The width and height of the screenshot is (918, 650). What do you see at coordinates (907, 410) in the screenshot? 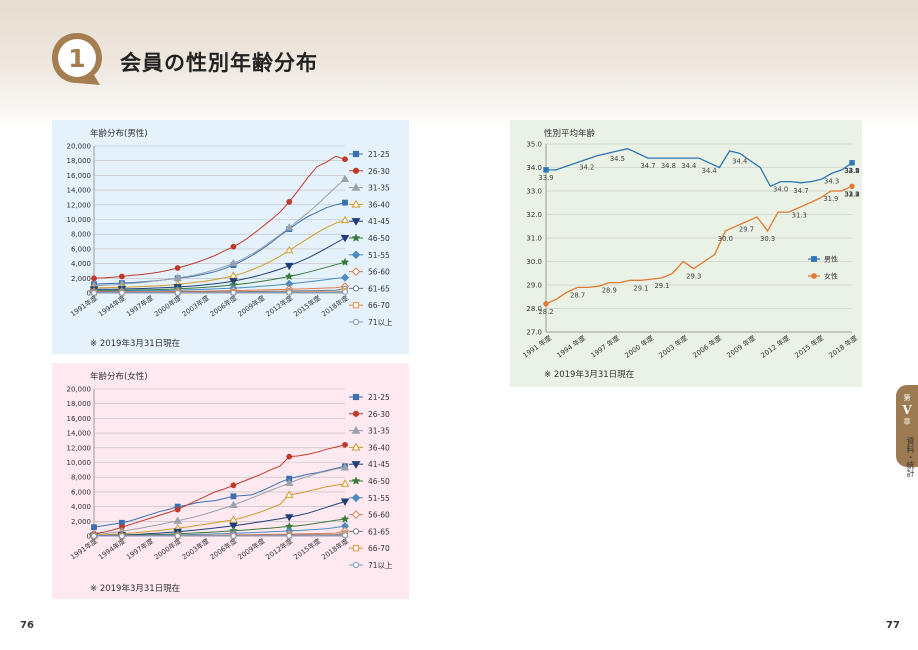
I see `chapter-tab-numeral: V` at bounding box center [907, 410].